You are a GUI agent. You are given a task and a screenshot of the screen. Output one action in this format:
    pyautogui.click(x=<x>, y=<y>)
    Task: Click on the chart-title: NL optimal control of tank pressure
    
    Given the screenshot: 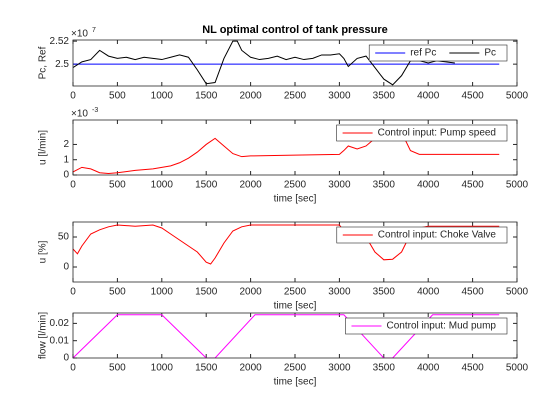 What is the action you would take?
    pyautogui.click(x=295, y=30)
    